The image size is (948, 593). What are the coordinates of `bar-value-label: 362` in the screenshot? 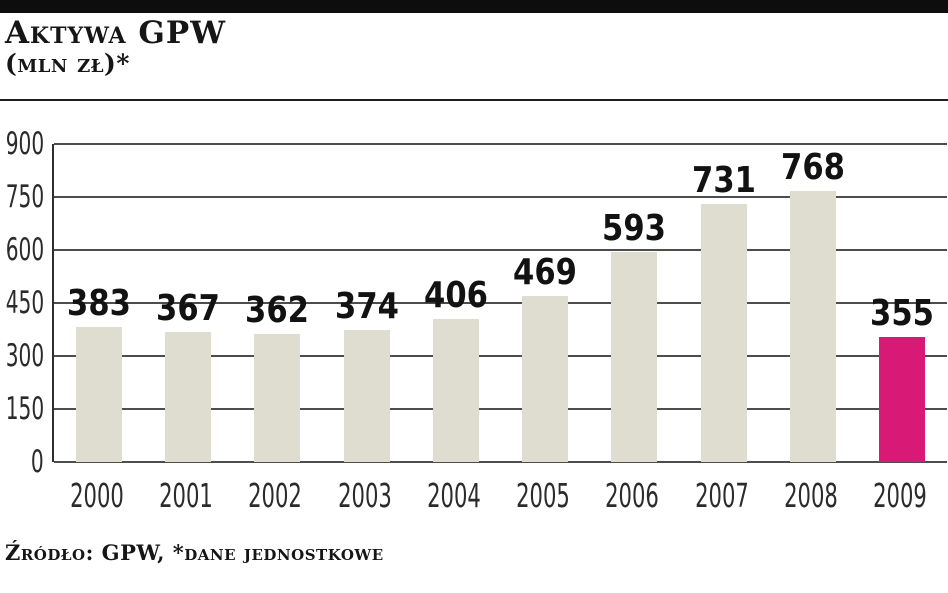 It's located at (277, 311).